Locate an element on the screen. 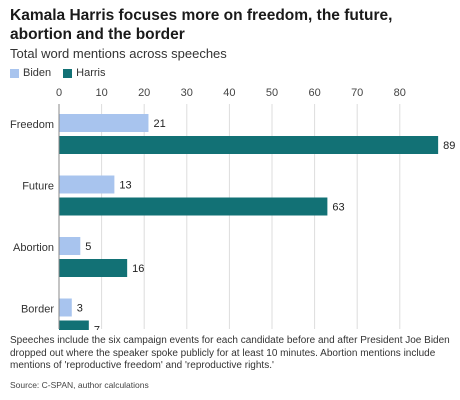  legend: Biden Harris is located at coordinates (63, 73).